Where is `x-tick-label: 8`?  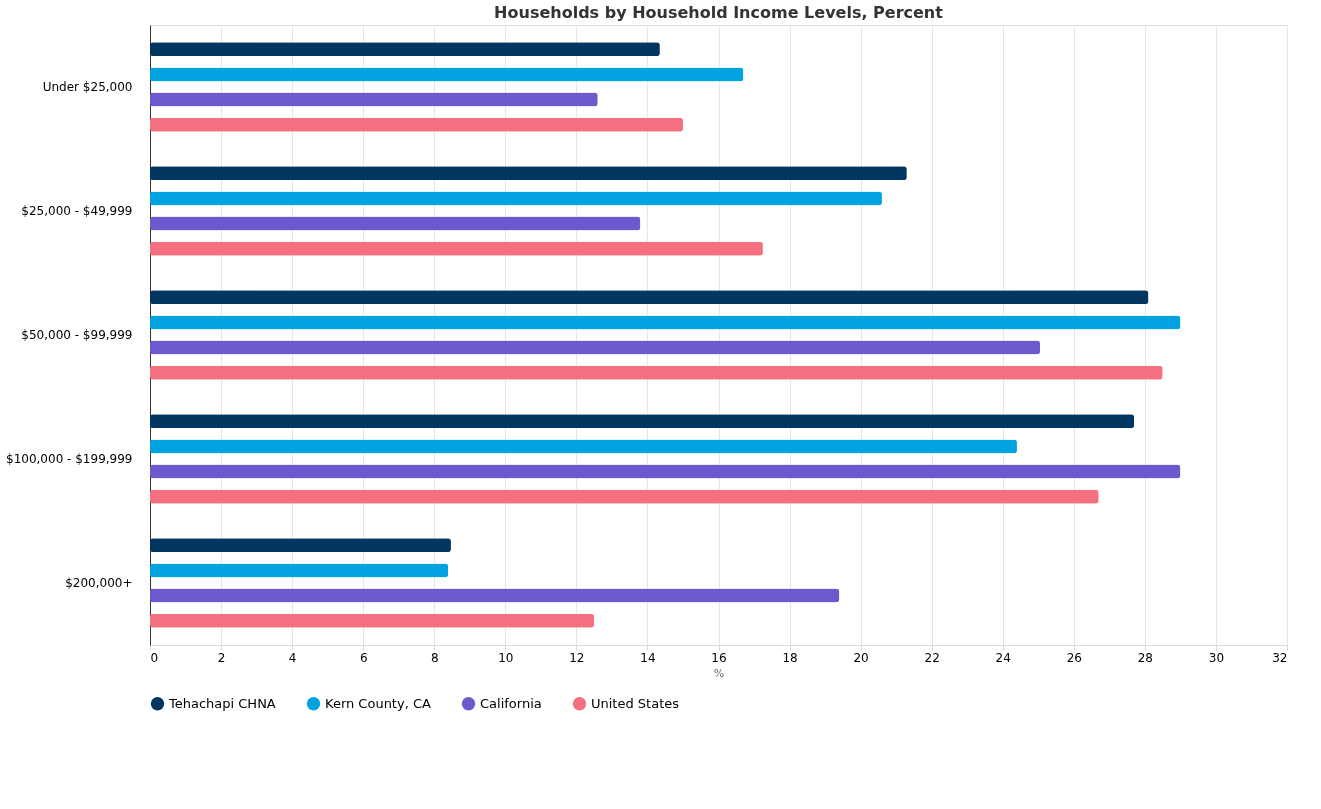
x-tick-label: 8 is located at coordinates (434, 657).